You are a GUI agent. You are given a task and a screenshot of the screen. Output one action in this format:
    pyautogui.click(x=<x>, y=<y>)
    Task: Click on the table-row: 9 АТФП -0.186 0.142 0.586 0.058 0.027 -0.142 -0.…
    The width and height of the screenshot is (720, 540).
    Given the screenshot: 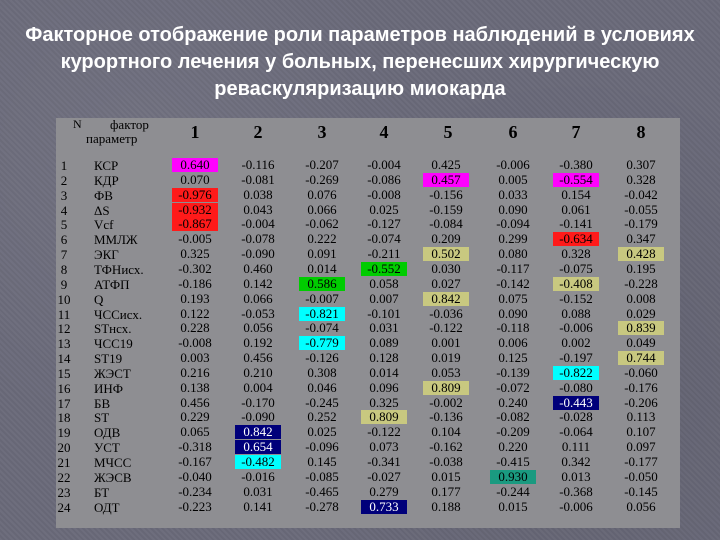 What is the action you would take?
    pyautogui.click(x=360, y=283)
    